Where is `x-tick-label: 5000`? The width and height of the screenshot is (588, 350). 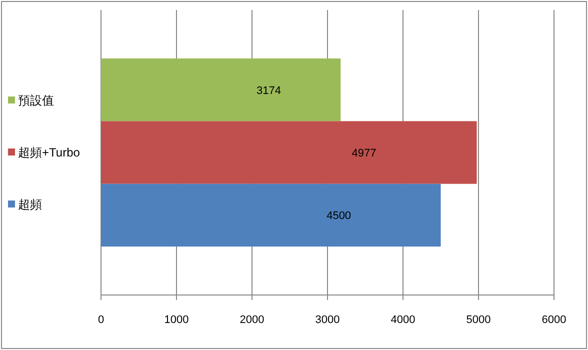 x-tick-label: 5000 is located at coordinates (478, 320).